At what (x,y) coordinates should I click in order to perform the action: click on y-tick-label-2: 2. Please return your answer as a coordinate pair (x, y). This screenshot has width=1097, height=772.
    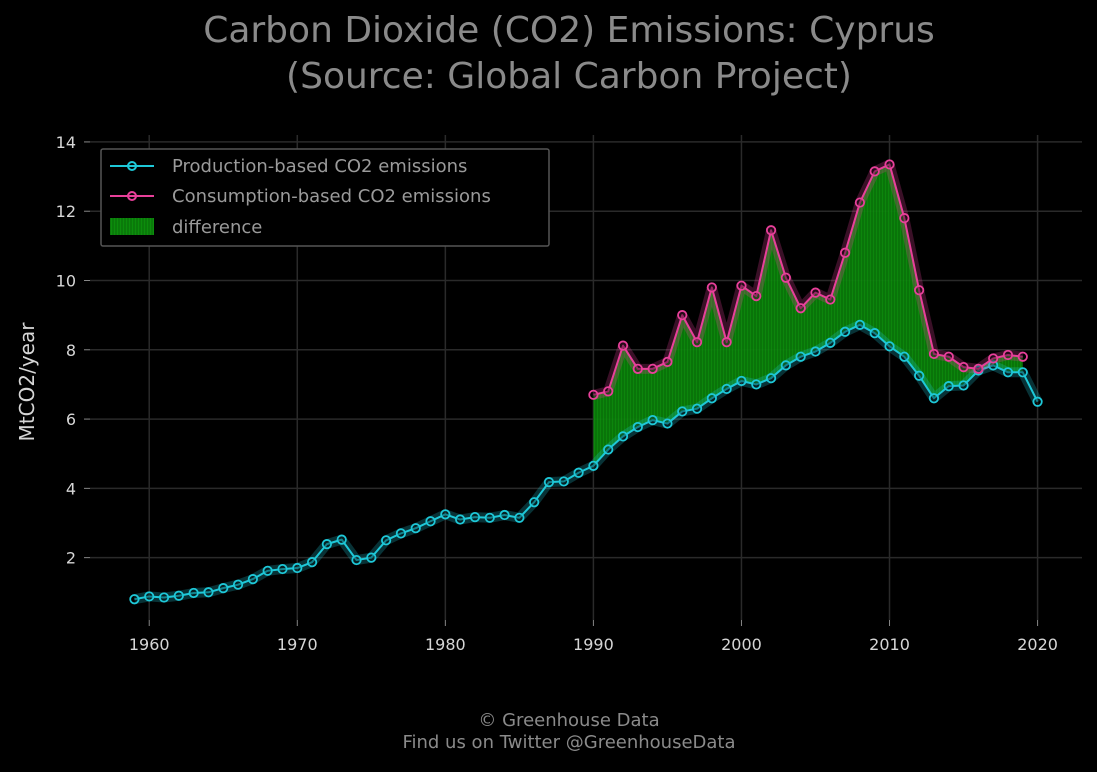
    Looking at the image, I should click on (71, 558).